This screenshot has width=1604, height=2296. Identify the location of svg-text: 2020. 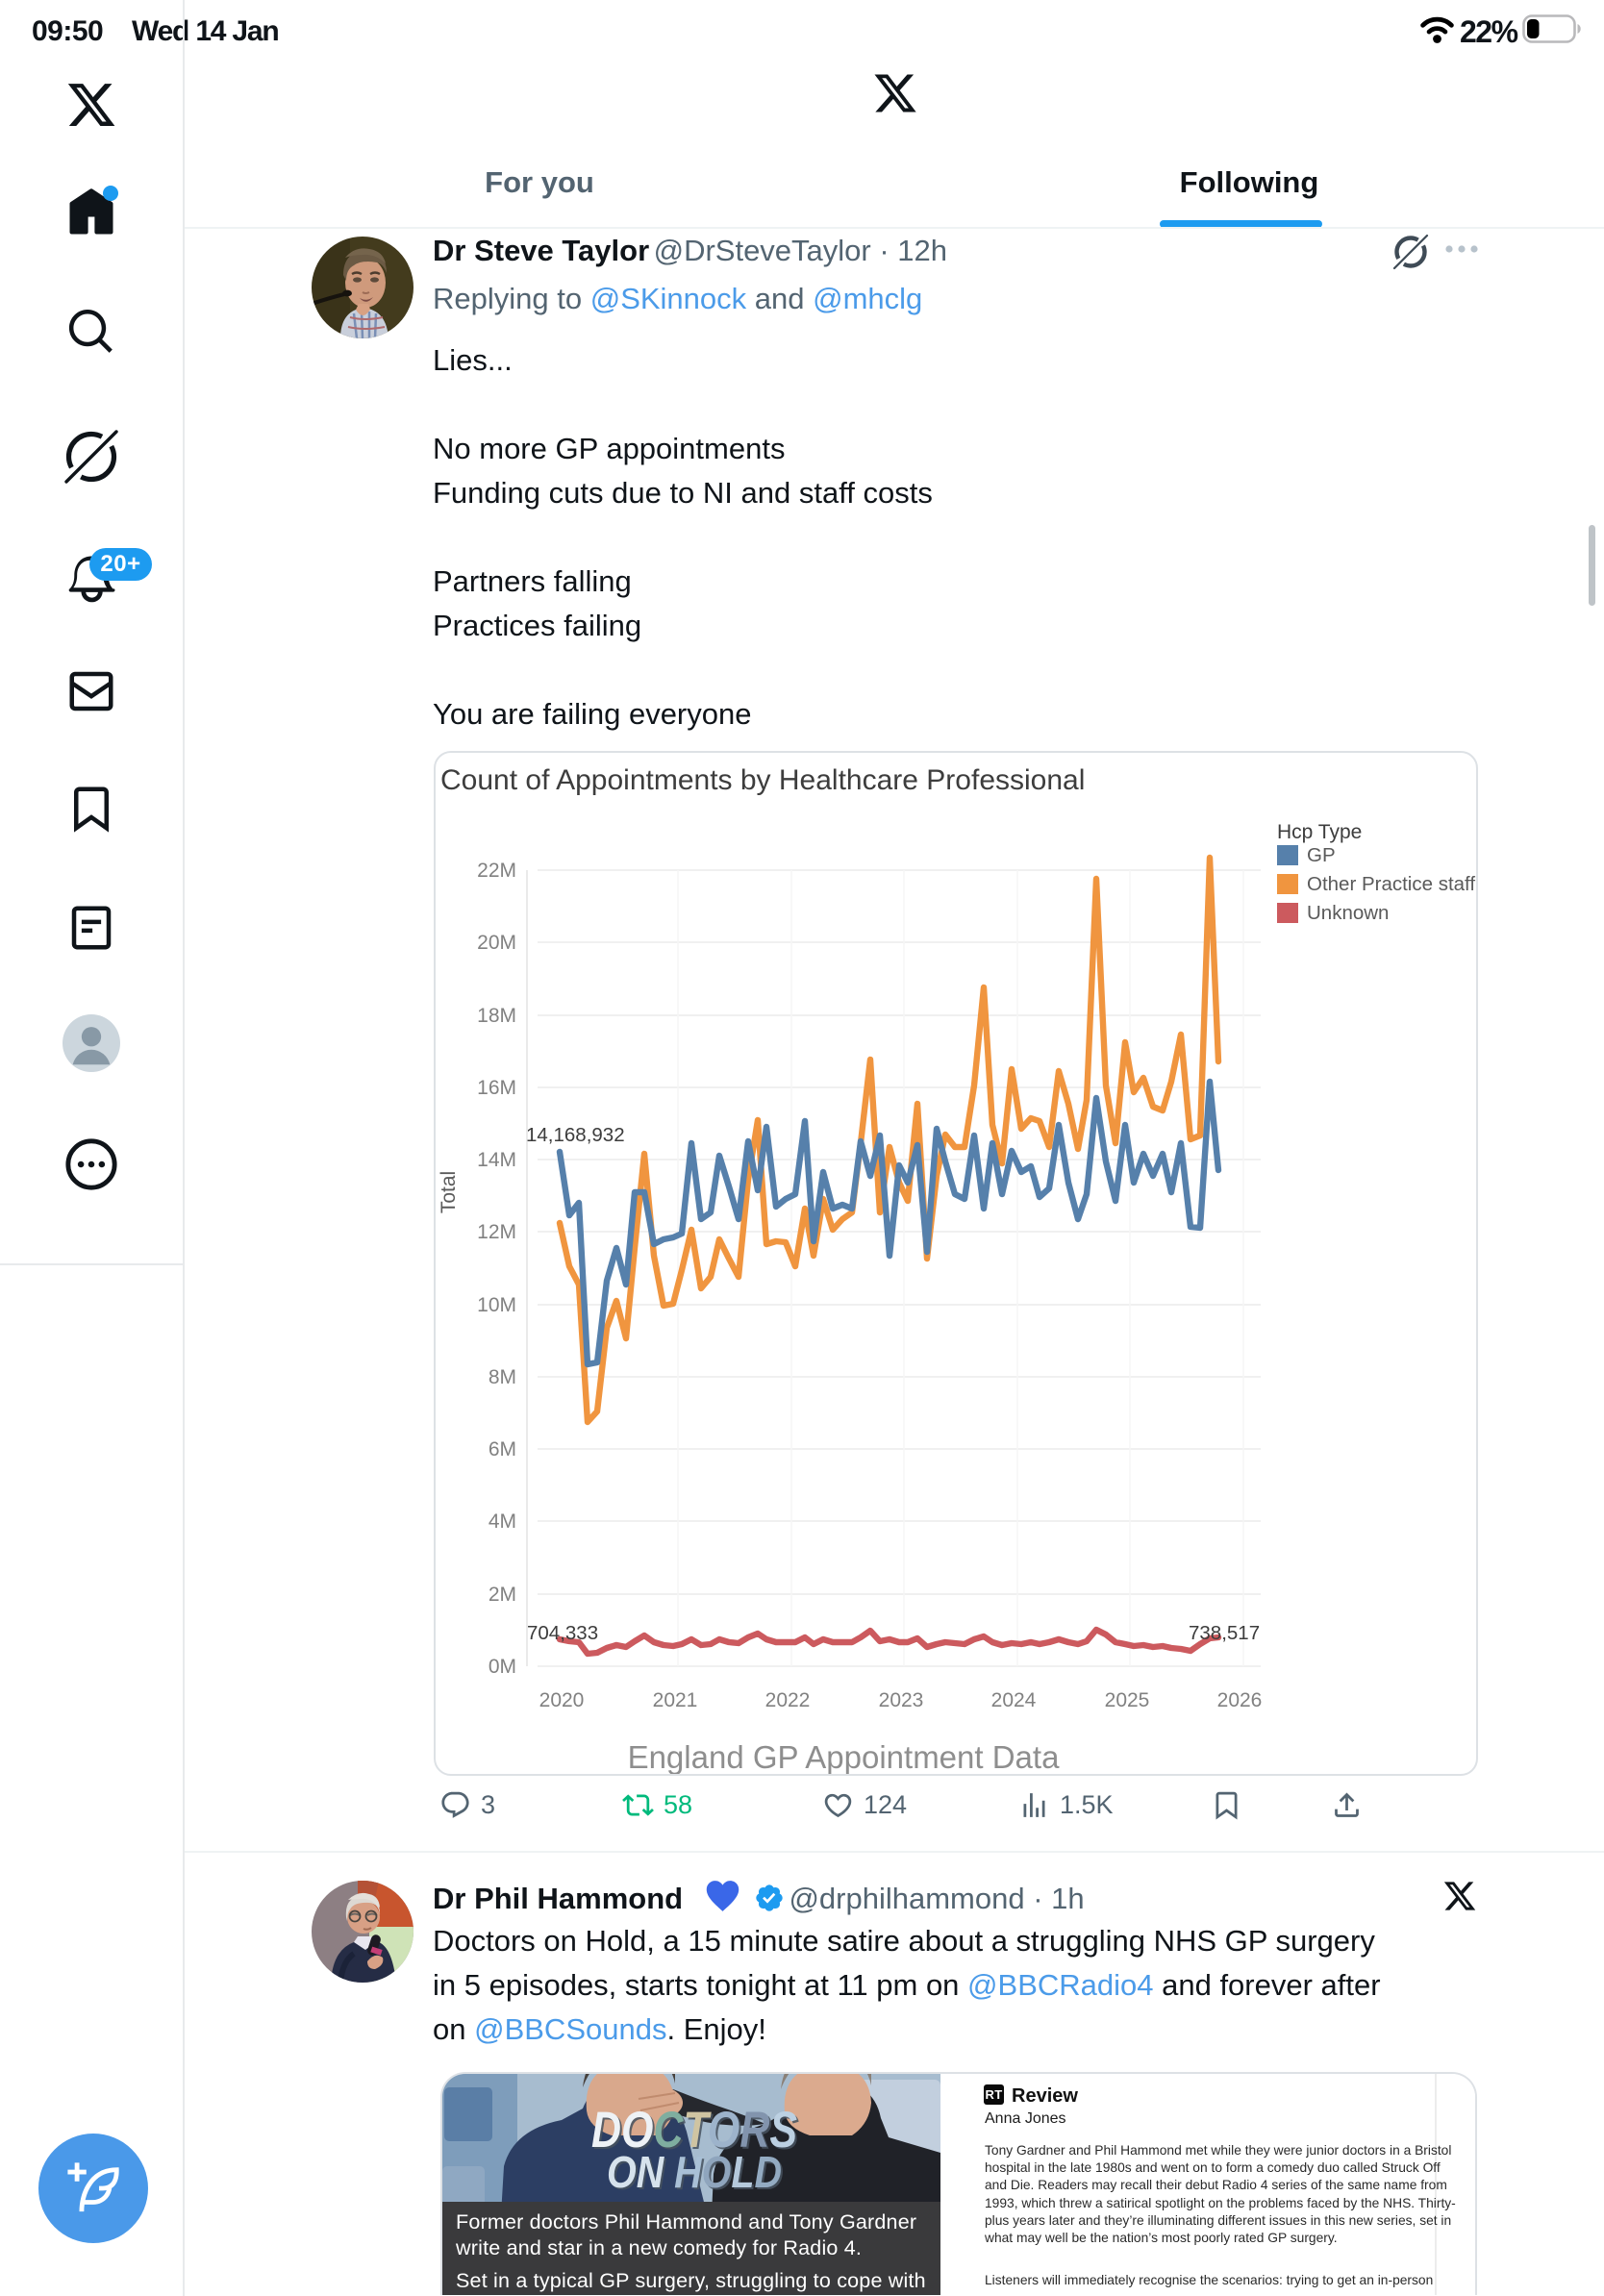
(562, 1700).